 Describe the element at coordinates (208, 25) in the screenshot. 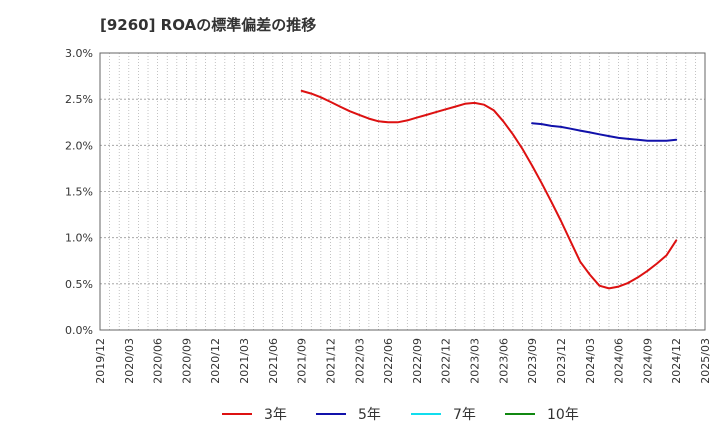

I see `chart-title: [9260] ROAの標準偏差の推移` at that location.